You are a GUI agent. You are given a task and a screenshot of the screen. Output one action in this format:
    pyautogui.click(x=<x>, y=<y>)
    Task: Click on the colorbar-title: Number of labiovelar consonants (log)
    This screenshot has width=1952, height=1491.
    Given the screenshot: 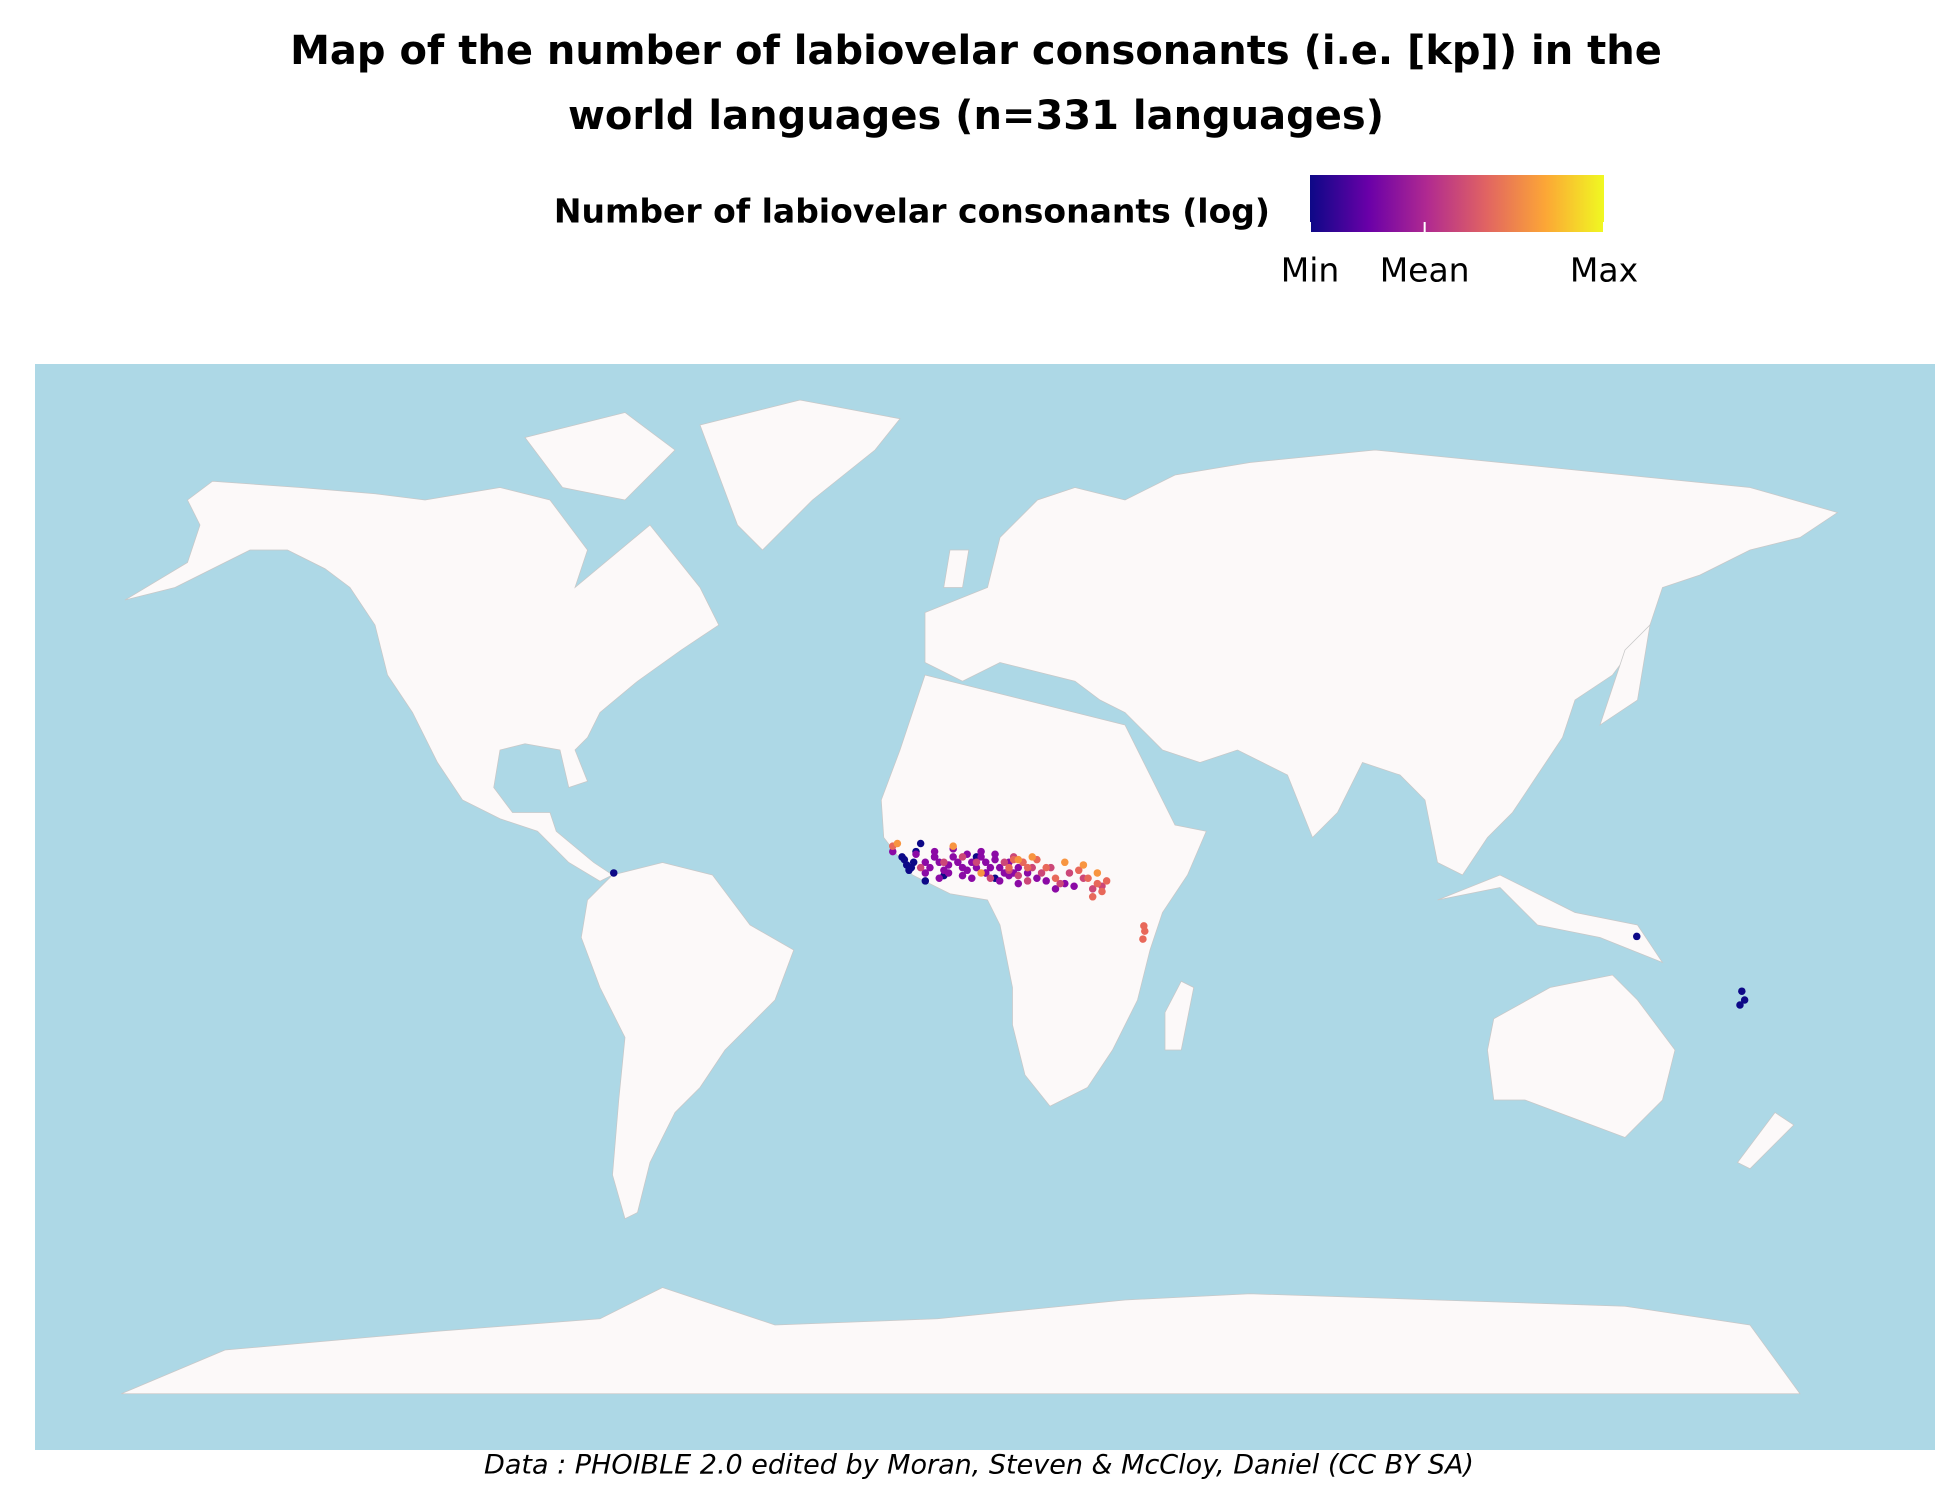 What is the action you would take?
    pyautogui.click(x=912, y=211)
    